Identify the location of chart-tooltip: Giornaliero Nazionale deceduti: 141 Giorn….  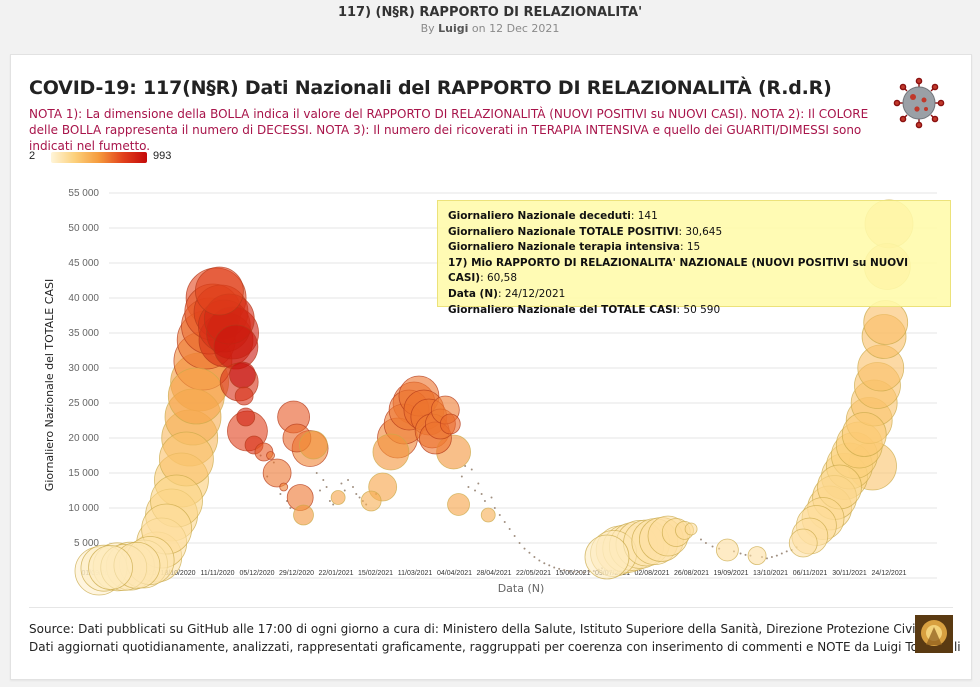
(694, 258).